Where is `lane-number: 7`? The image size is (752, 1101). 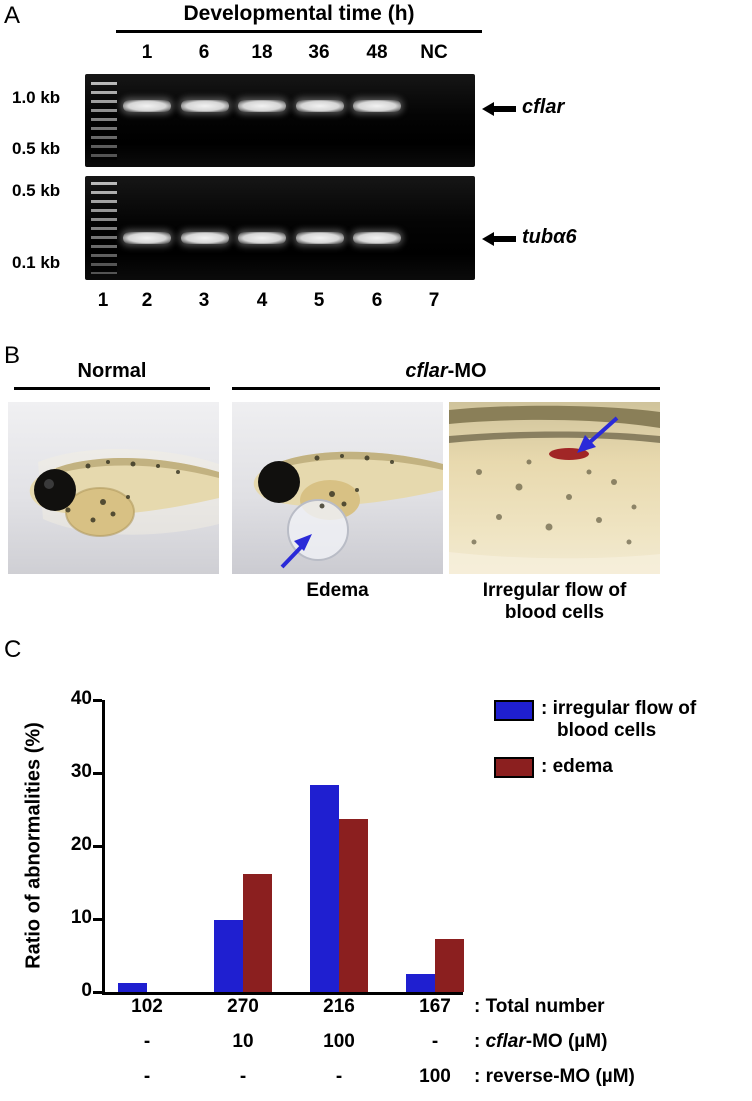
lane-number: 7 is located at coordinates (434, 300).